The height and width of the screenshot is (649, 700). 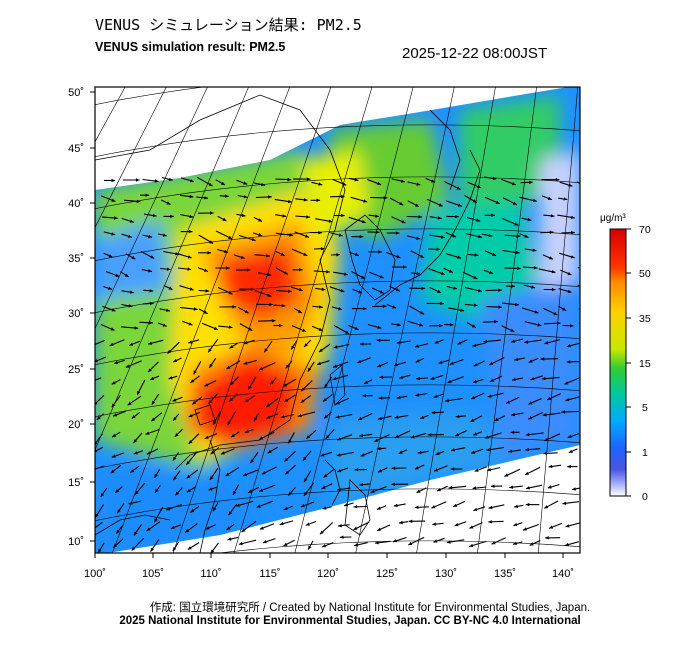 What do you see at coordinates (99, 467) in the screenshot?
I see `wind-arrow` at bounding box center [99, 467].